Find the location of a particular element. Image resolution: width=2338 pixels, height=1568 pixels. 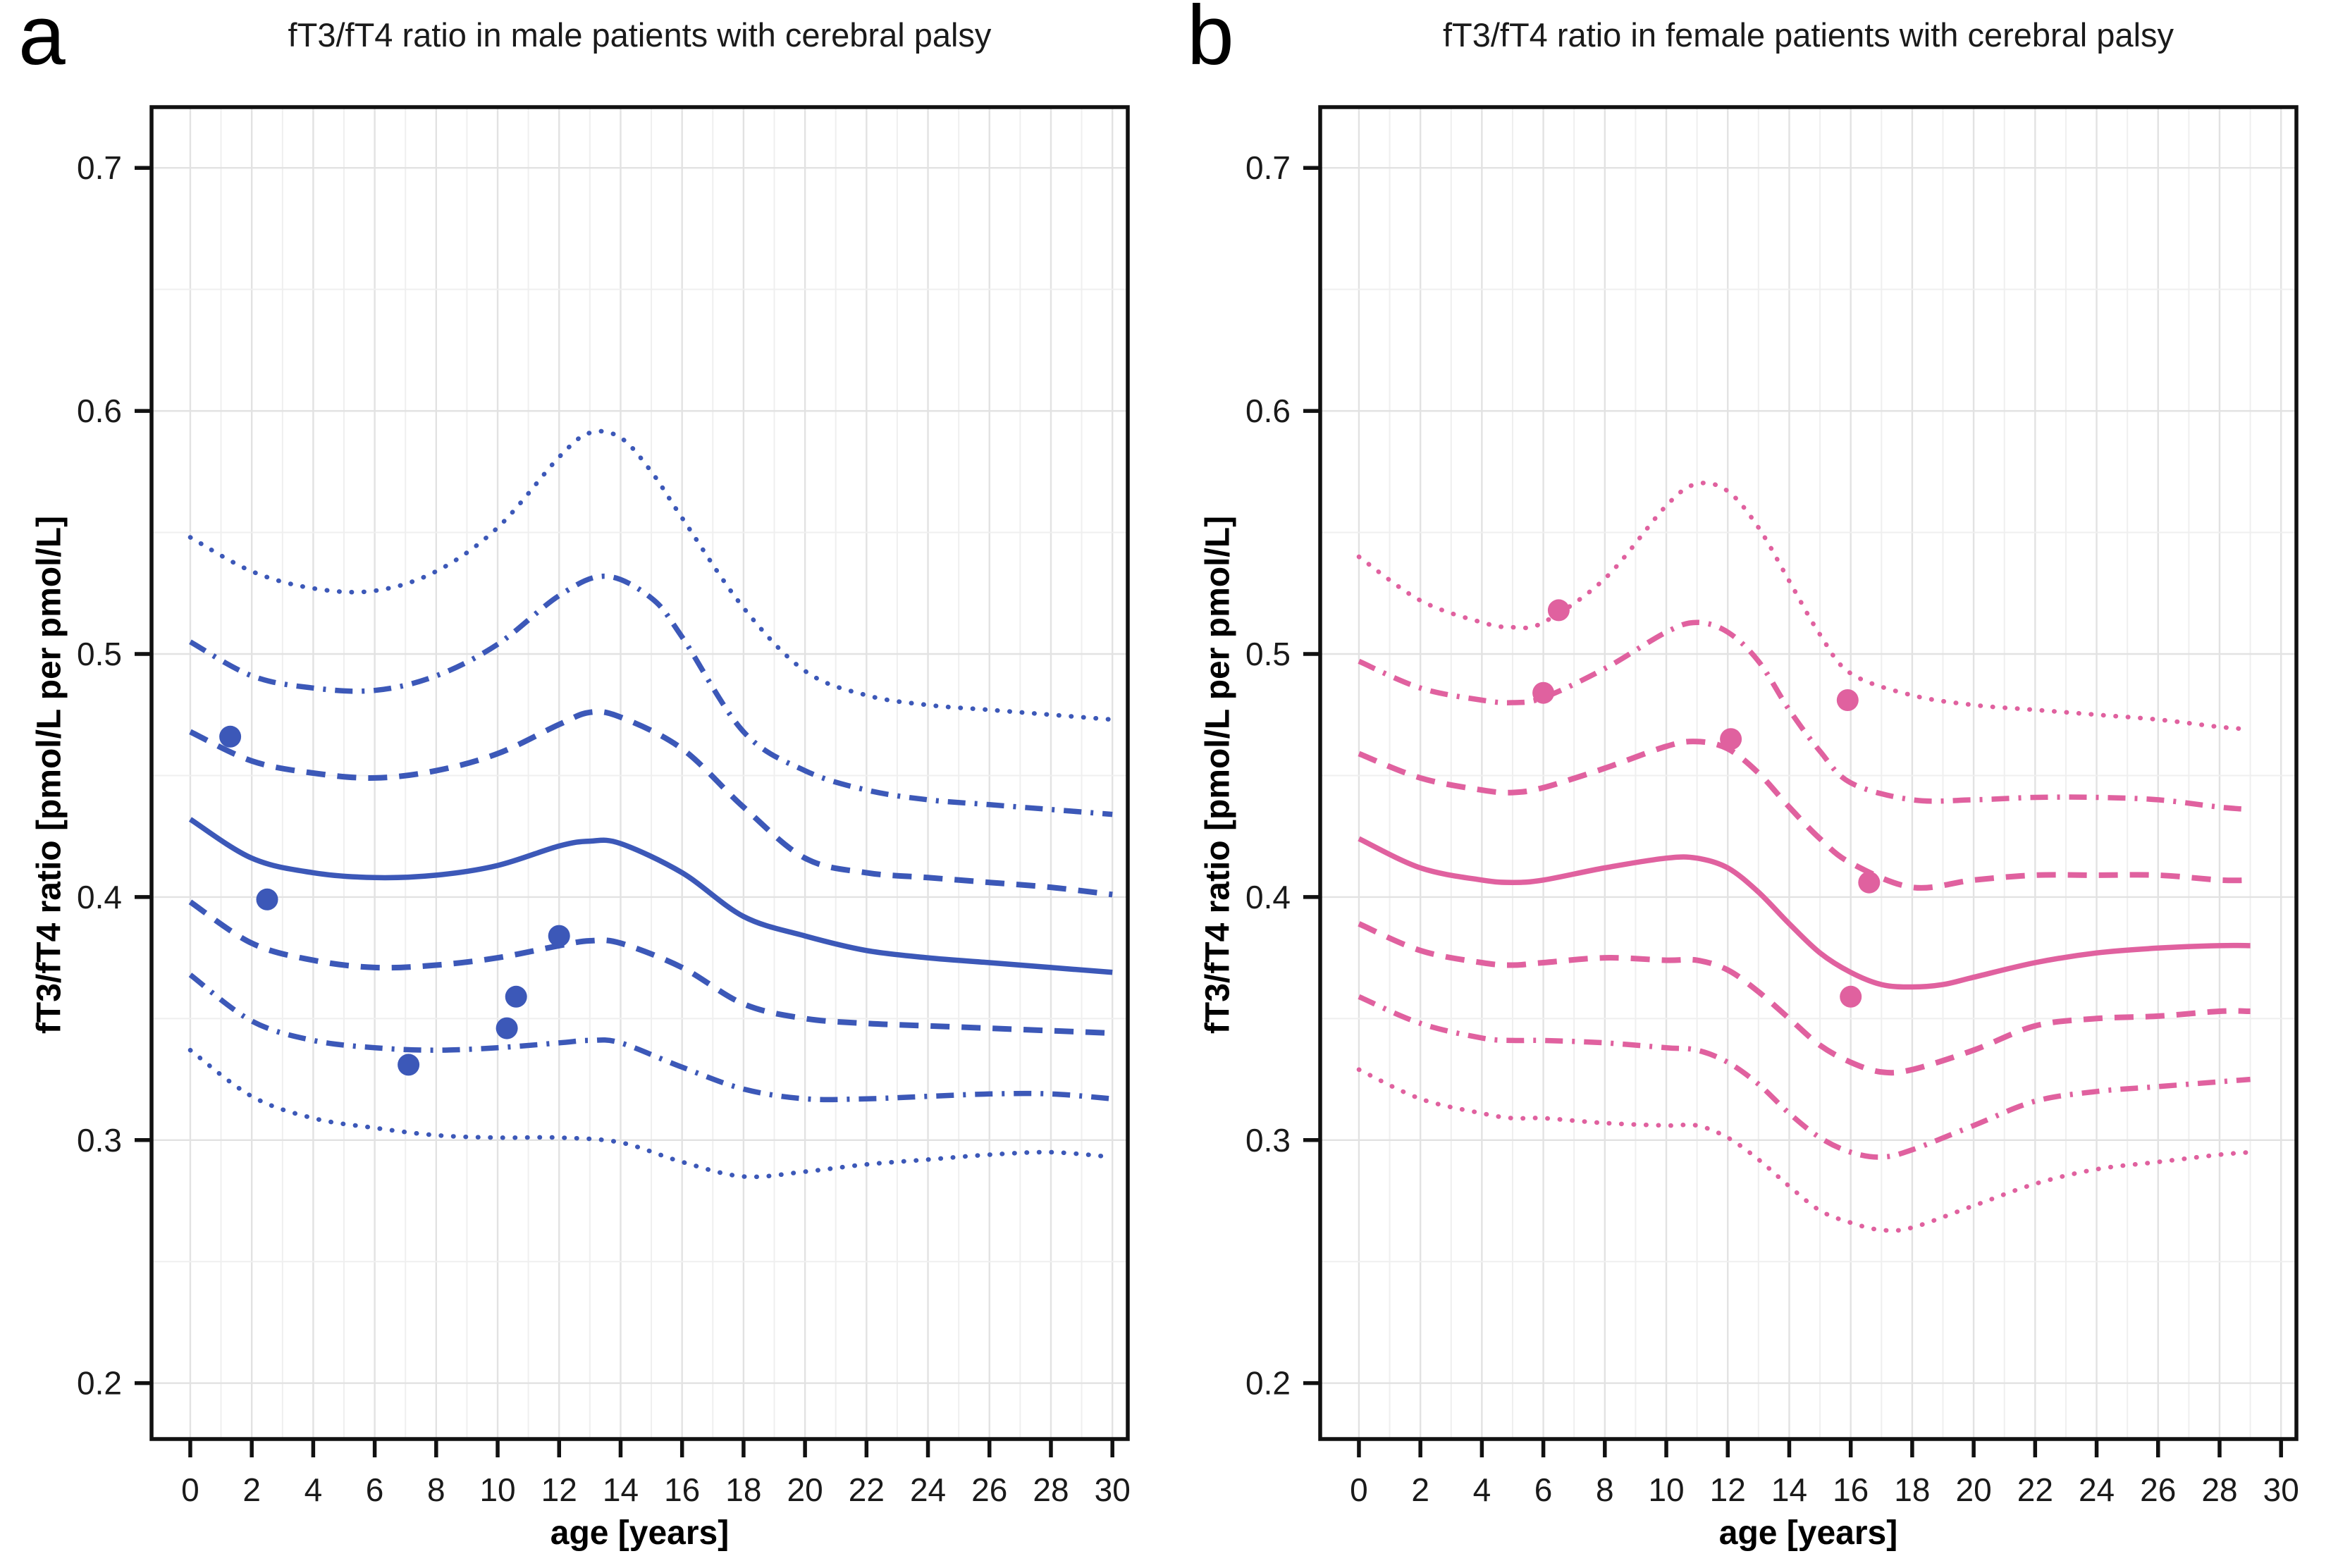

panel-a-x-axis-label: age [years] is located at coordinates (640, 1533).